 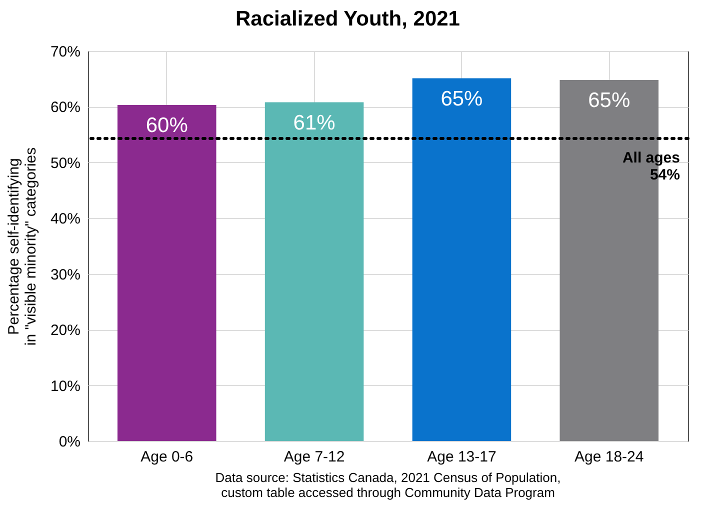 What do you see at coordinates (167, 457) in the screenshot?
I see `x-tick-label: Age 0-6` at bounding box center [167, 457].